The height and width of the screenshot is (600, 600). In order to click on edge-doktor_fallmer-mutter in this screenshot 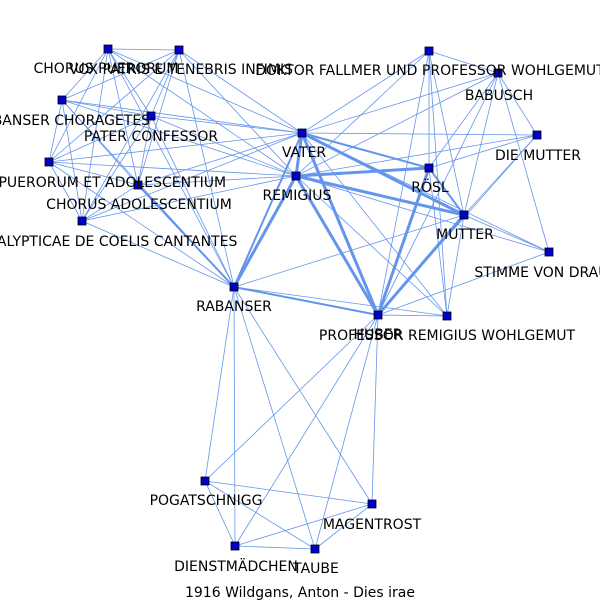, I will do `click(446, 133)`.